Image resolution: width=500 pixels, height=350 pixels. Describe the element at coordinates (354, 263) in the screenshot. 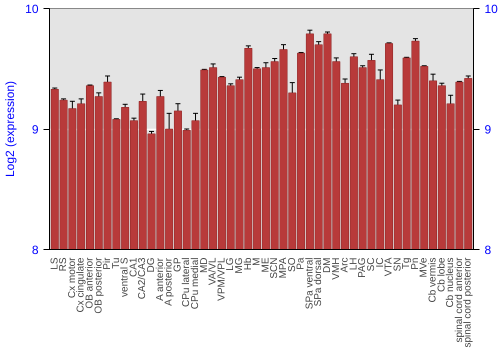

I see `x-tick-label: LH` at that location.